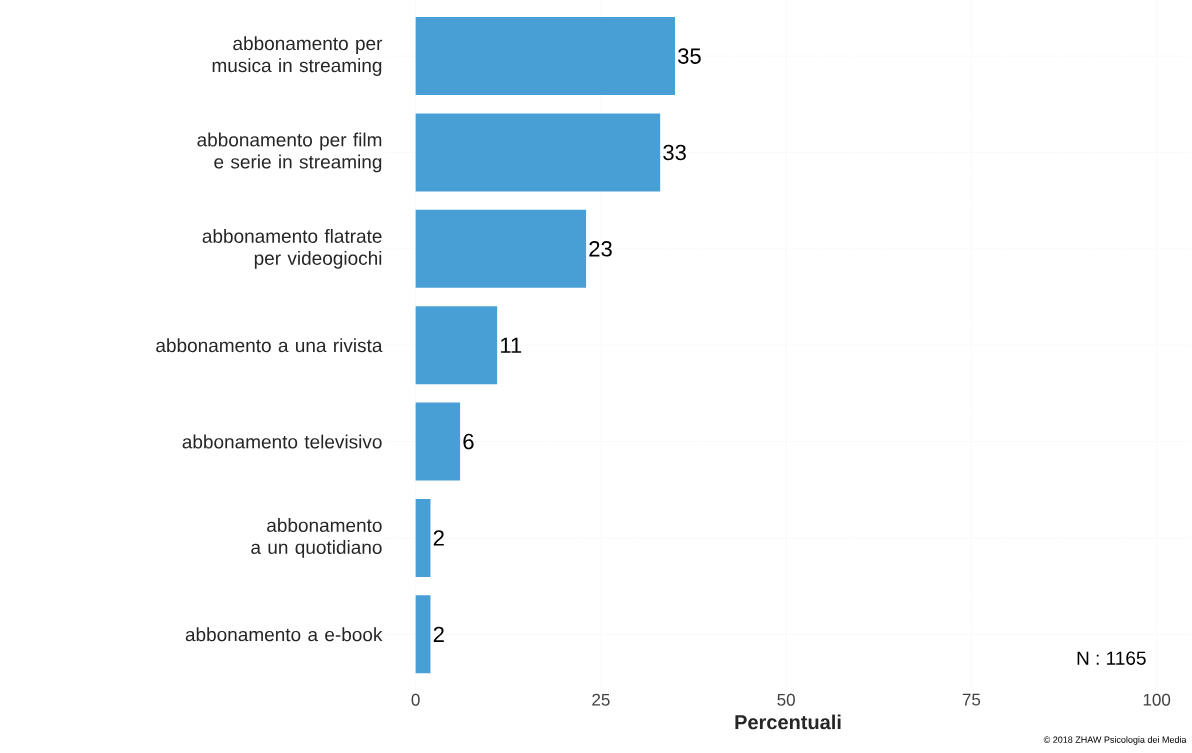 This screenshot has width=1192, height=753. I want to click on y-tick-label: abbonamento a e-book, so click(284, 634).